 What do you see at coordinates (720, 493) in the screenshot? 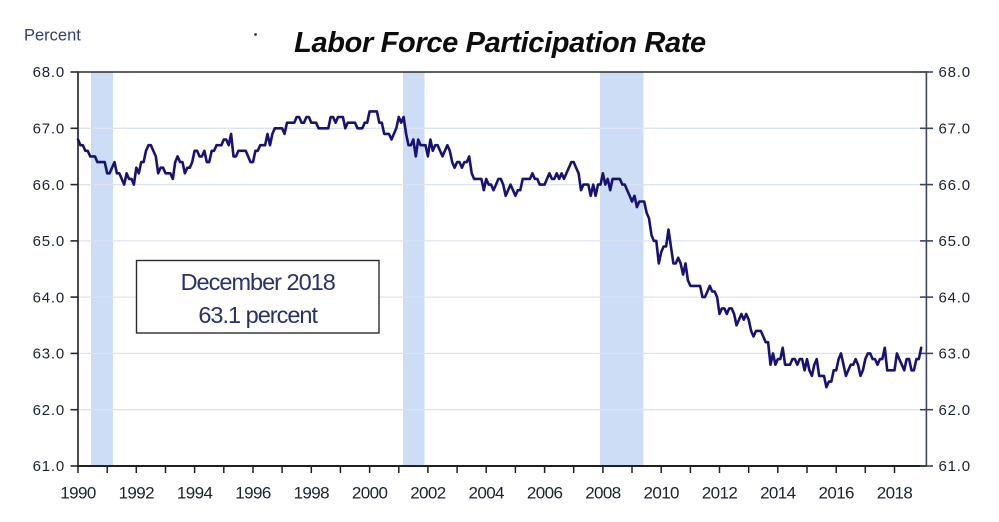
I see `svg-text: 2012` at bounding box center [720, 493].